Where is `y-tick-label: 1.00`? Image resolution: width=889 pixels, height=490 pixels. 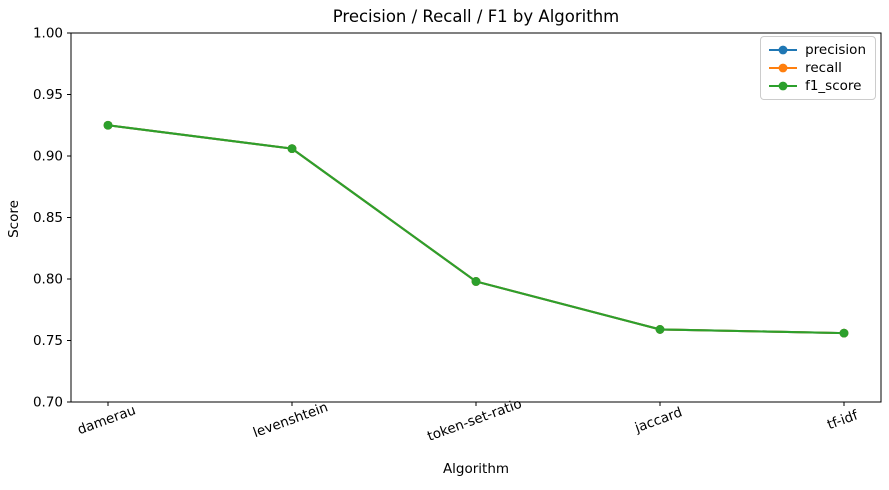 y-tick-label: 1.00 is located at coordinates (48, 34).